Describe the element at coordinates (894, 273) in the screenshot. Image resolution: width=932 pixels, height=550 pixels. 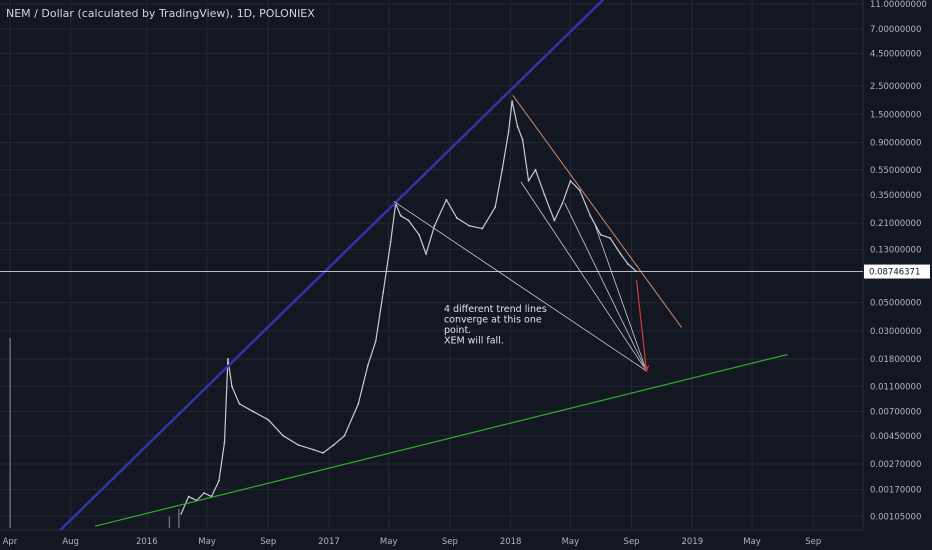
I see `current-price-label: 0.08746371` at that location.